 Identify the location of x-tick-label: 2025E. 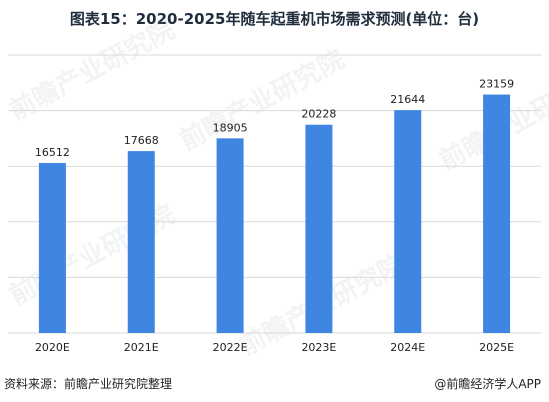
(496, 347).